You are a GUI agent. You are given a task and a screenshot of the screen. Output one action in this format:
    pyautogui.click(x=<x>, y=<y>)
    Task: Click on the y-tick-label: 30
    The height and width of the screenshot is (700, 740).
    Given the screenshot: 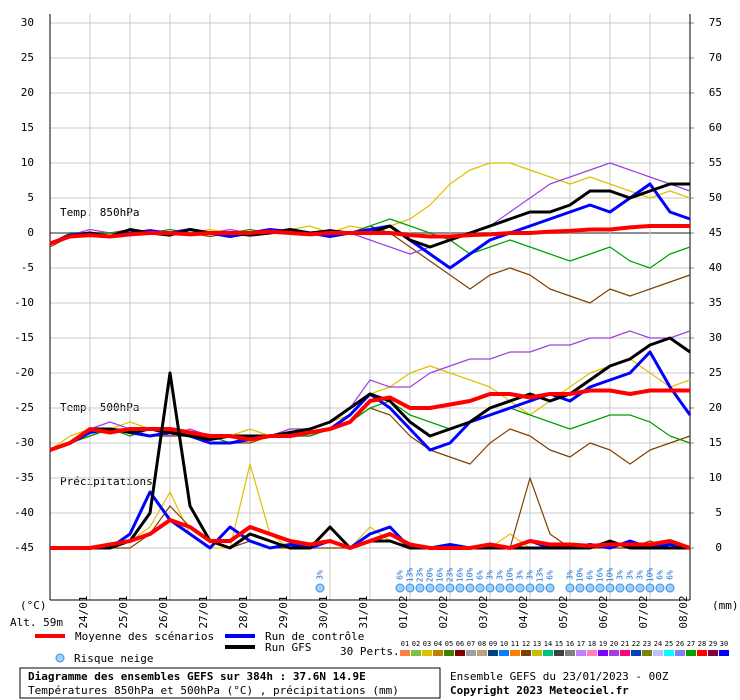 What is the action you would take?
    pyautogui.click(x=27, y=22)
    